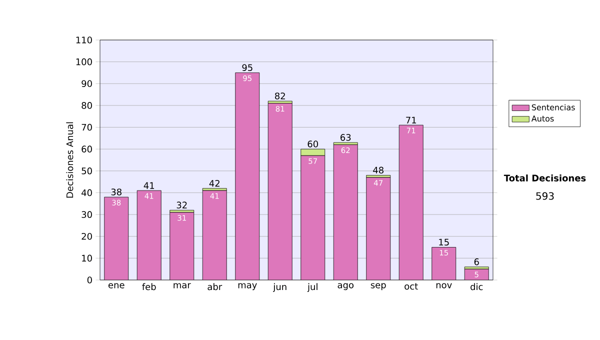 Image resolution: width=600 pixels, height=340 pixels. I want to click on total-label: 82, so click(280, 96).